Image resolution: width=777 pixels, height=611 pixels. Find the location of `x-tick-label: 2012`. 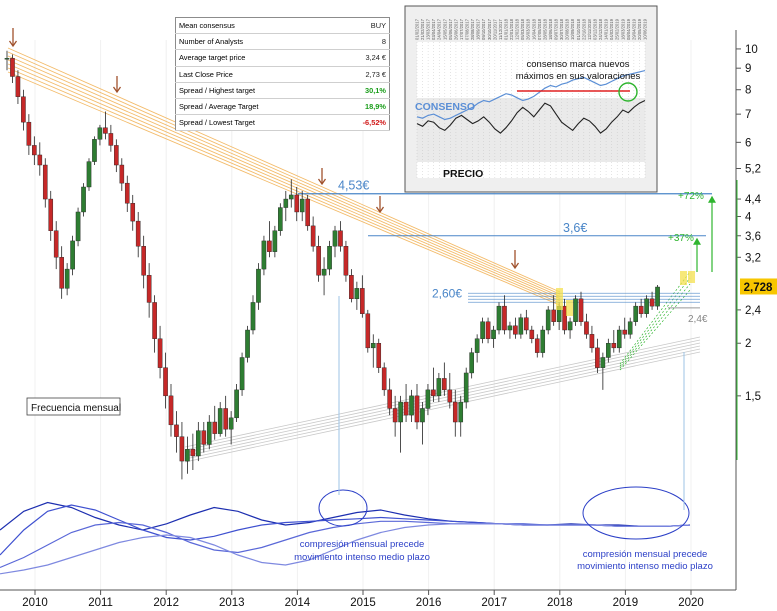

x-tick-label: 2012 is located at coordinates (166, 603).